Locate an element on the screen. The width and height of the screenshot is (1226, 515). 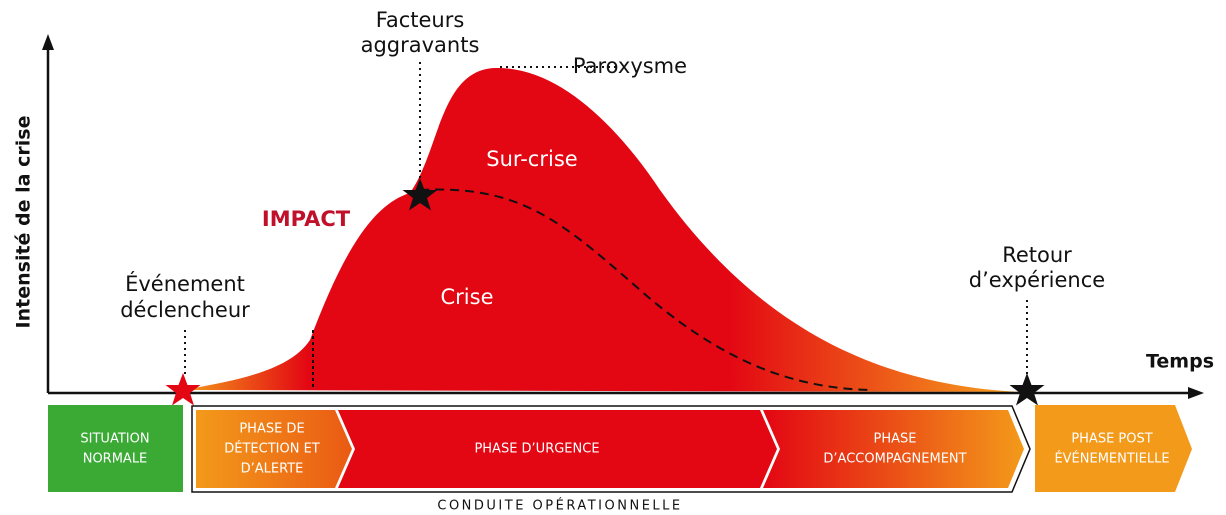
phase-label: SITUATION is located at coordinates (114, 439).